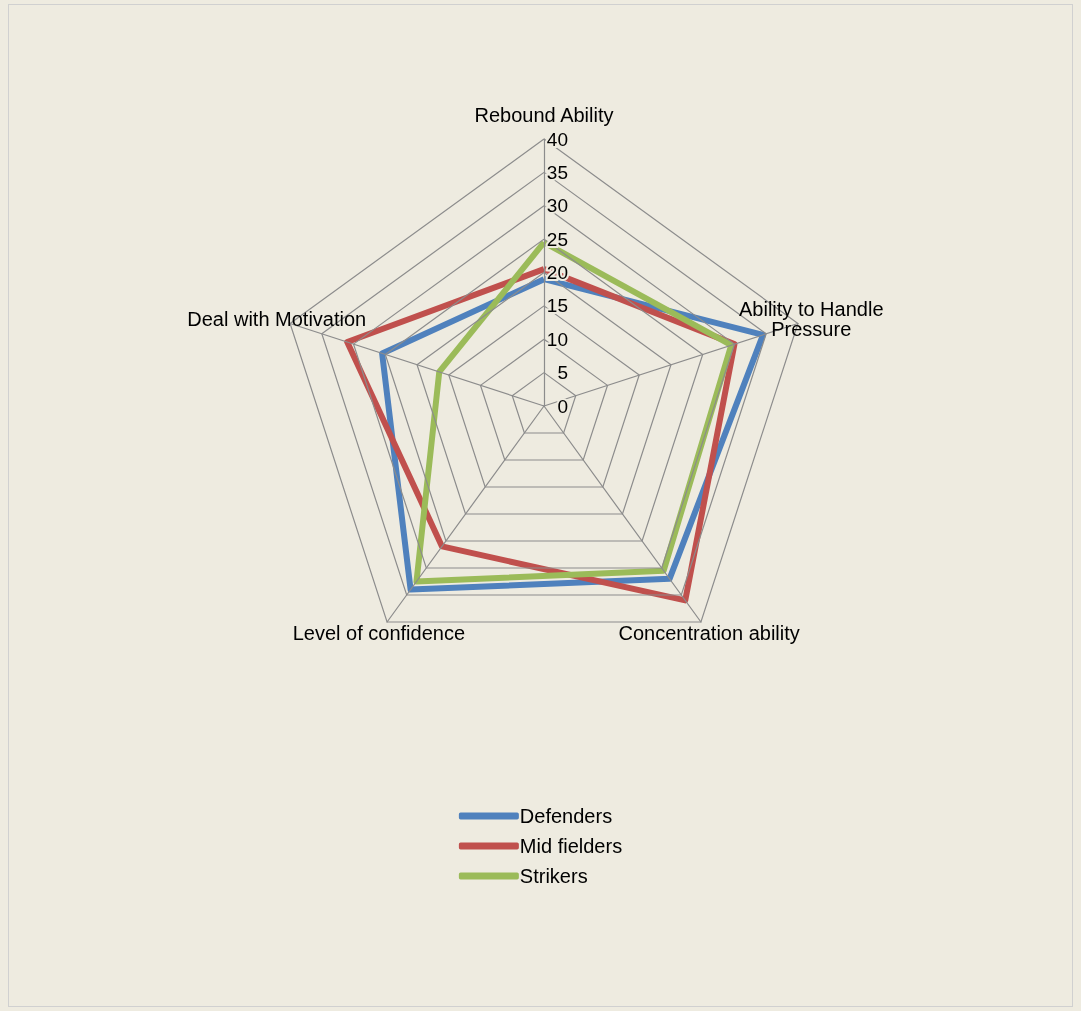 The image size is (1081, 1011). Describe the element at coordinates (562, 406) in the screenshot. I see `y-tick-label: 0` at that location.